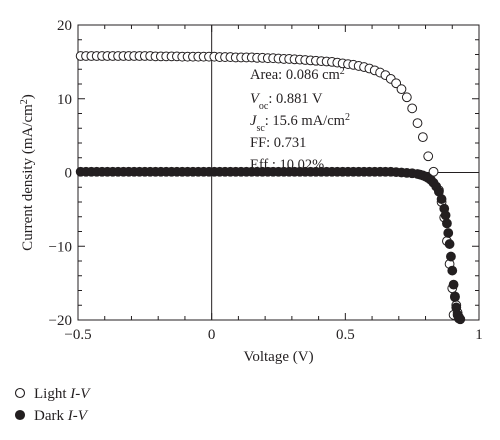 The height and width of the screenshot is (440, 500). I want to click on y-axis-label: Current density (mA/cm2), so click(28, 172).